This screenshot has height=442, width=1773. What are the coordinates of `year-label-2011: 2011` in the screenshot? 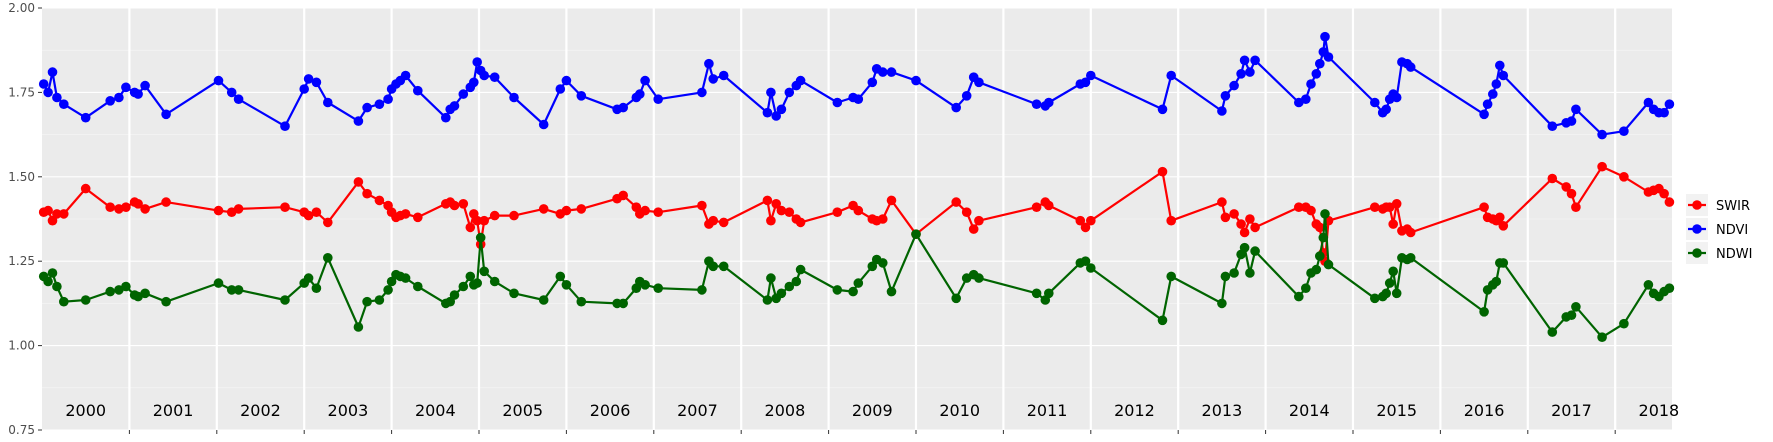 It's located at (1047, 410).